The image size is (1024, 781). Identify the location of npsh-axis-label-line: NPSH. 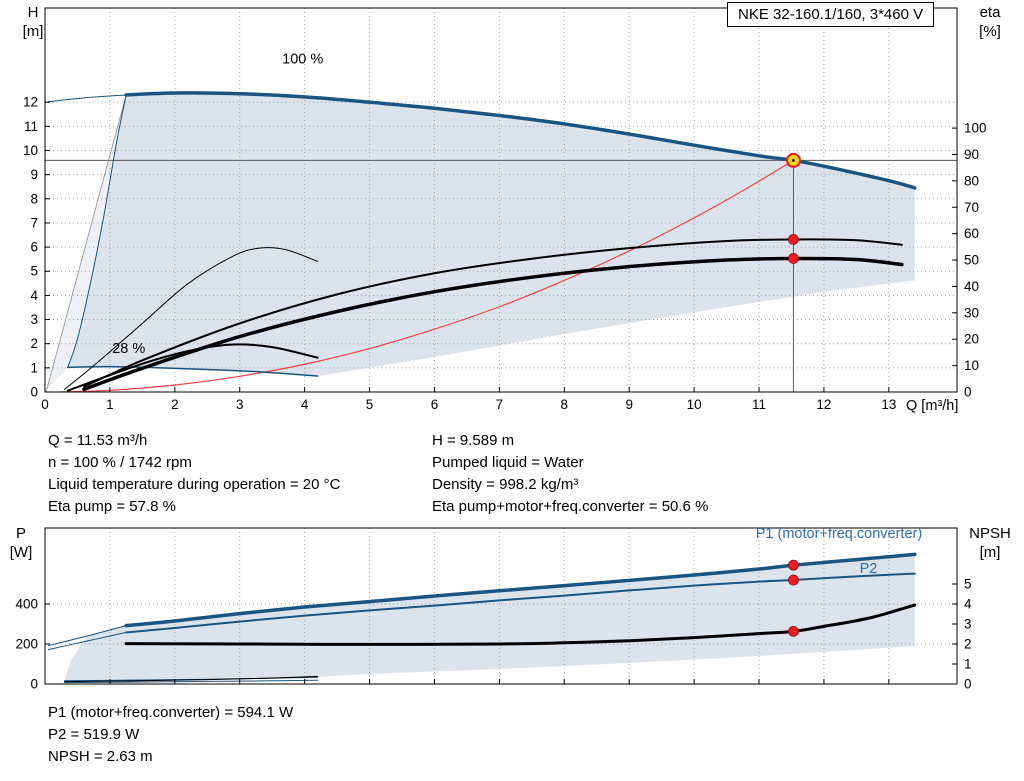
(990, 533).